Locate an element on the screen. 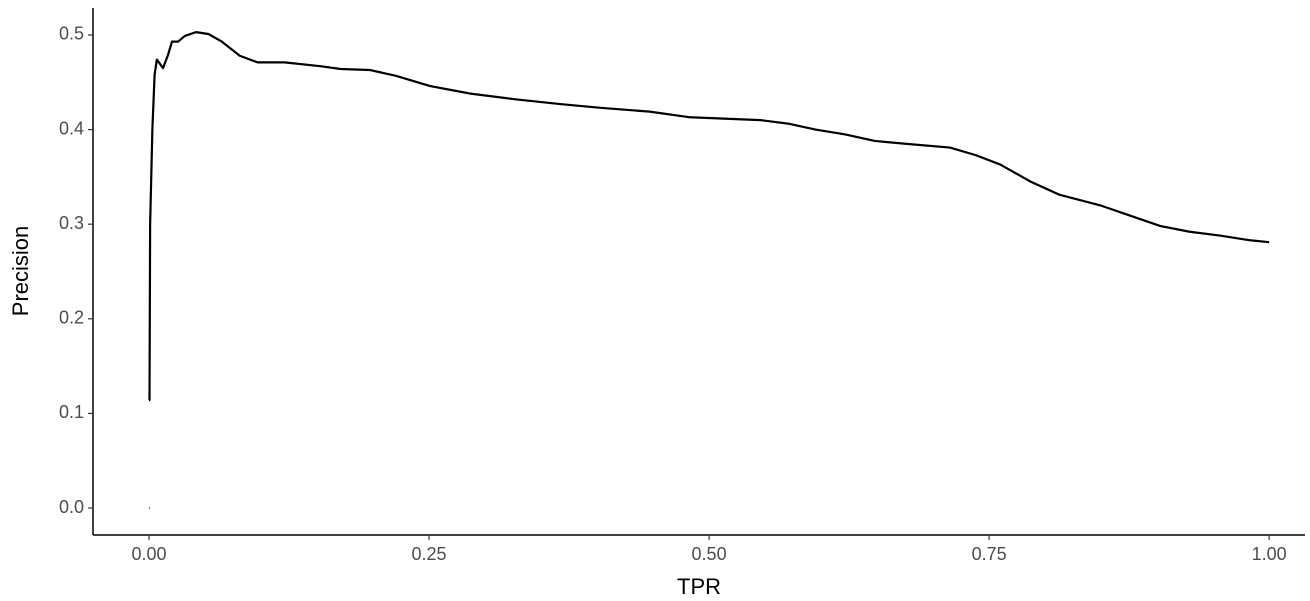  y-tick-label: 0.2 is located at coordinates (71, 318).